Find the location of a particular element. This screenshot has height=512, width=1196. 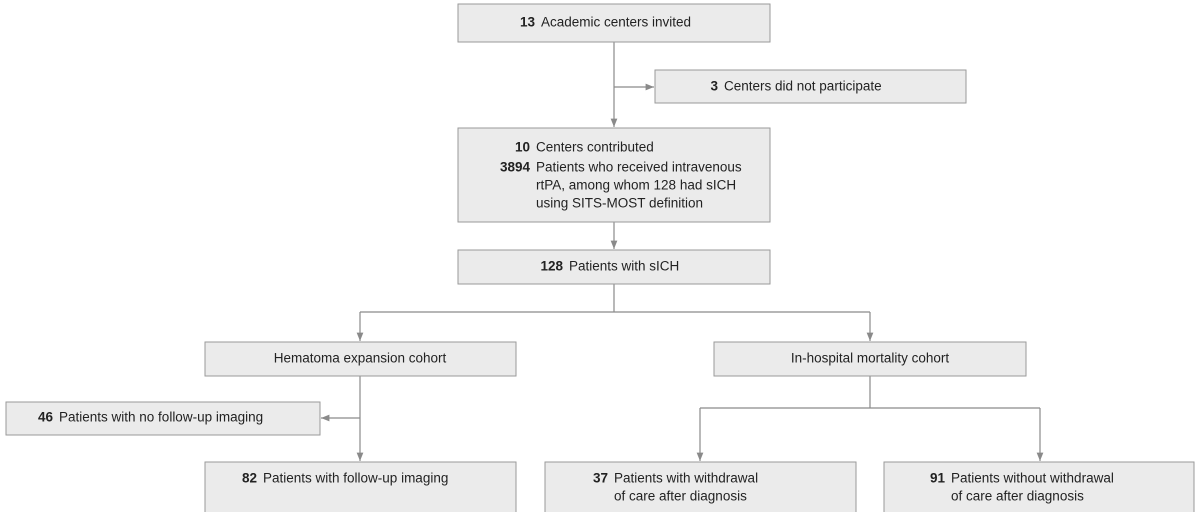

count: 82 is located at coordinates (249, 478).